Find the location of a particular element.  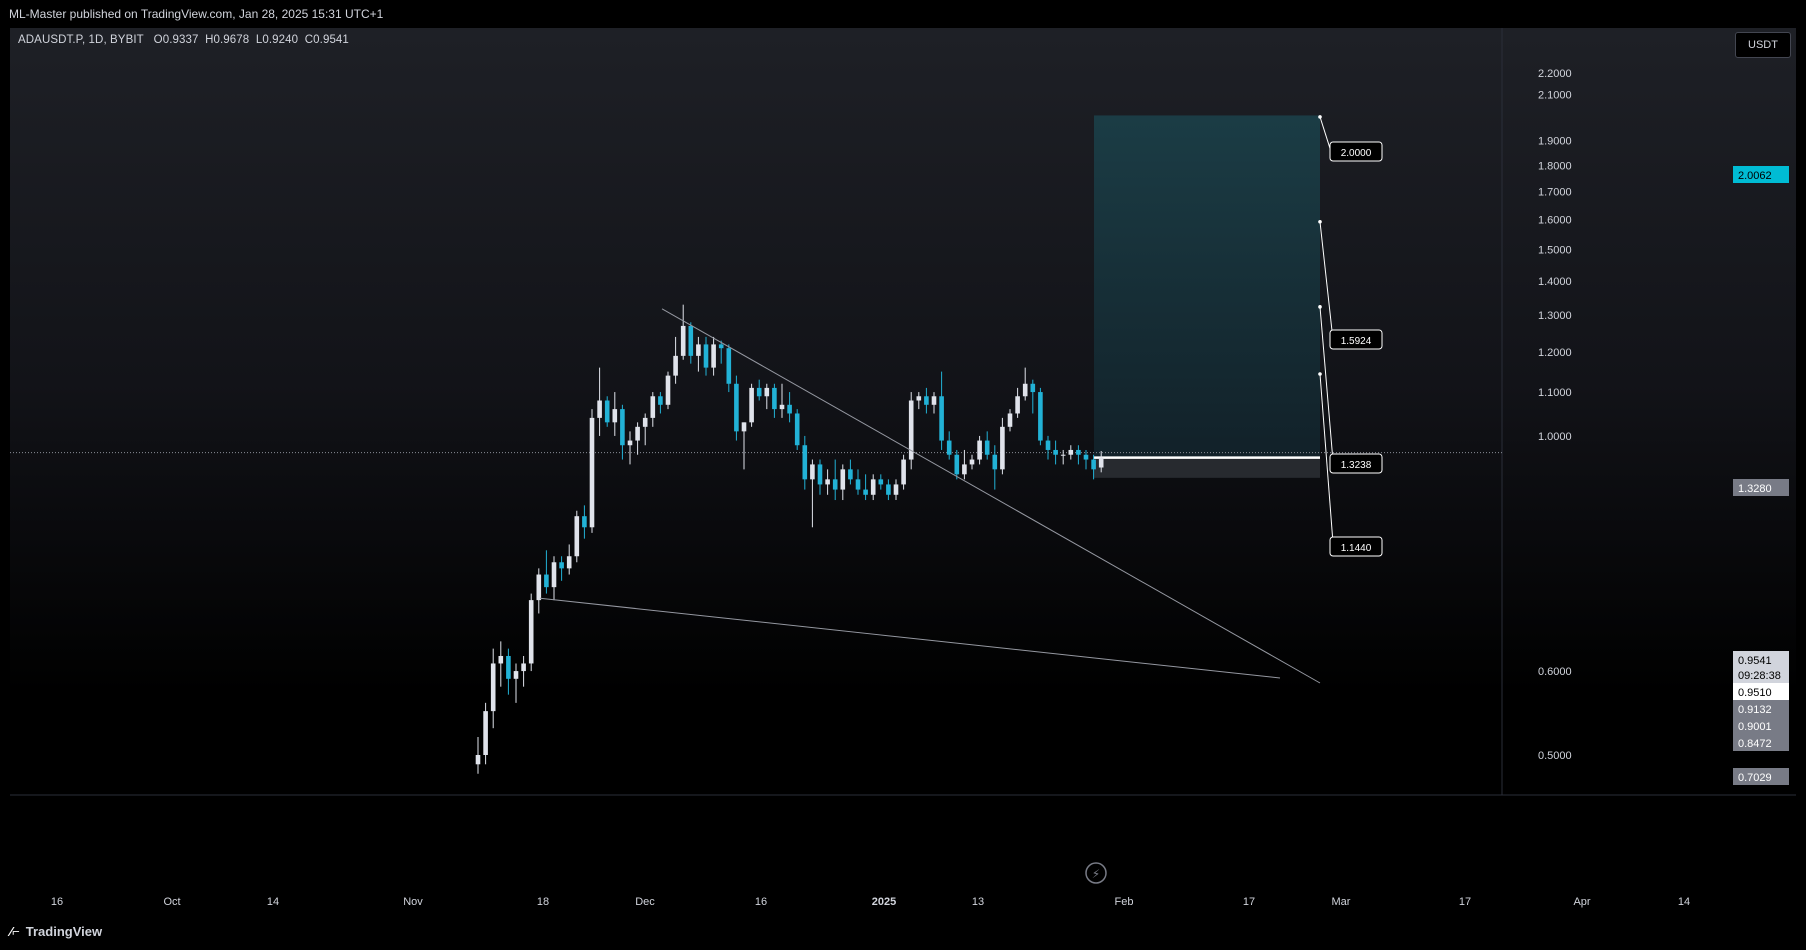

x-tick-label: 18 is located at coordinates (543, 902).